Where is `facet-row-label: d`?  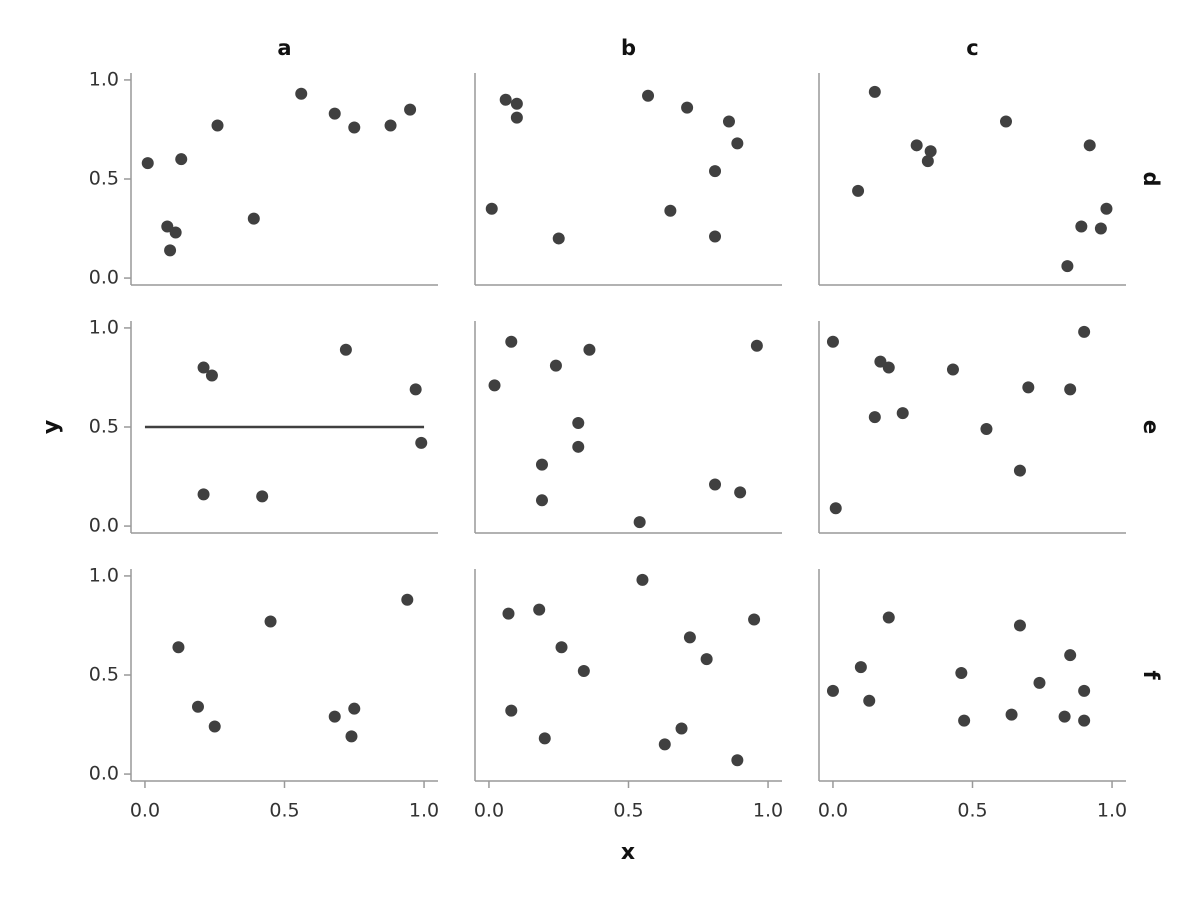
facet-row-label: d is located at coordinates (1151, 178).